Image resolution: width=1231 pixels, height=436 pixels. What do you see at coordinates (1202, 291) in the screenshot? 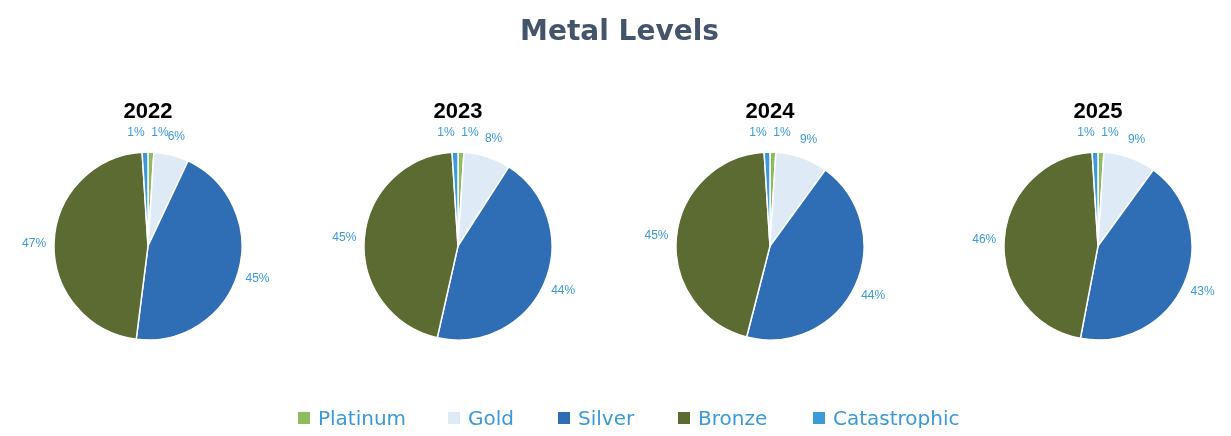
I see `data-label: 43%` at bounding box center [1202, 291].